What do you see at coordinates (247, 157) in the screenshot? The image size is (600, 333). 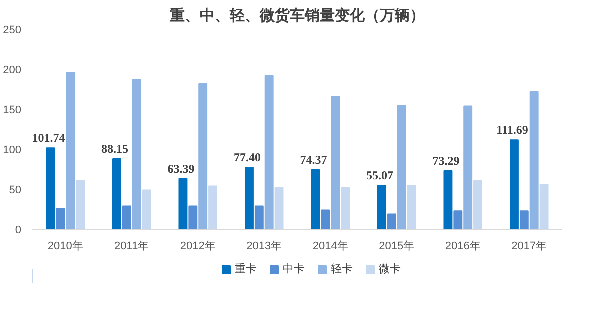 I see `data-label: 77.40` at bounding box center [247, 157].